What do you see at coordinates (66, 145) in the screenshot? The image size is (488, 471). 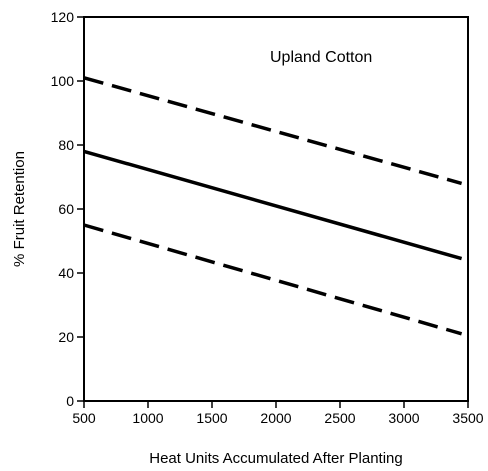 I see `y-tick-label: 80` at bounding box center [66, 145].